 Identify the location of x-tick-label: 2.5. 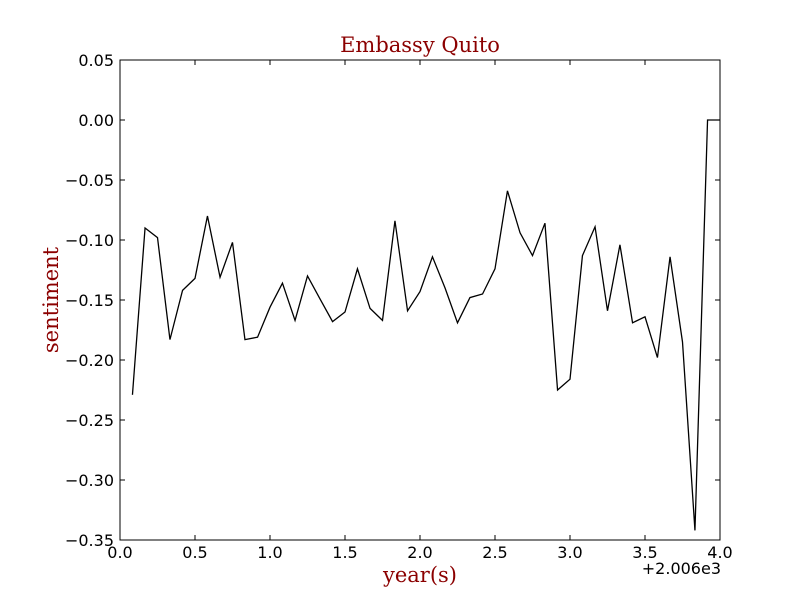
(494, 552).